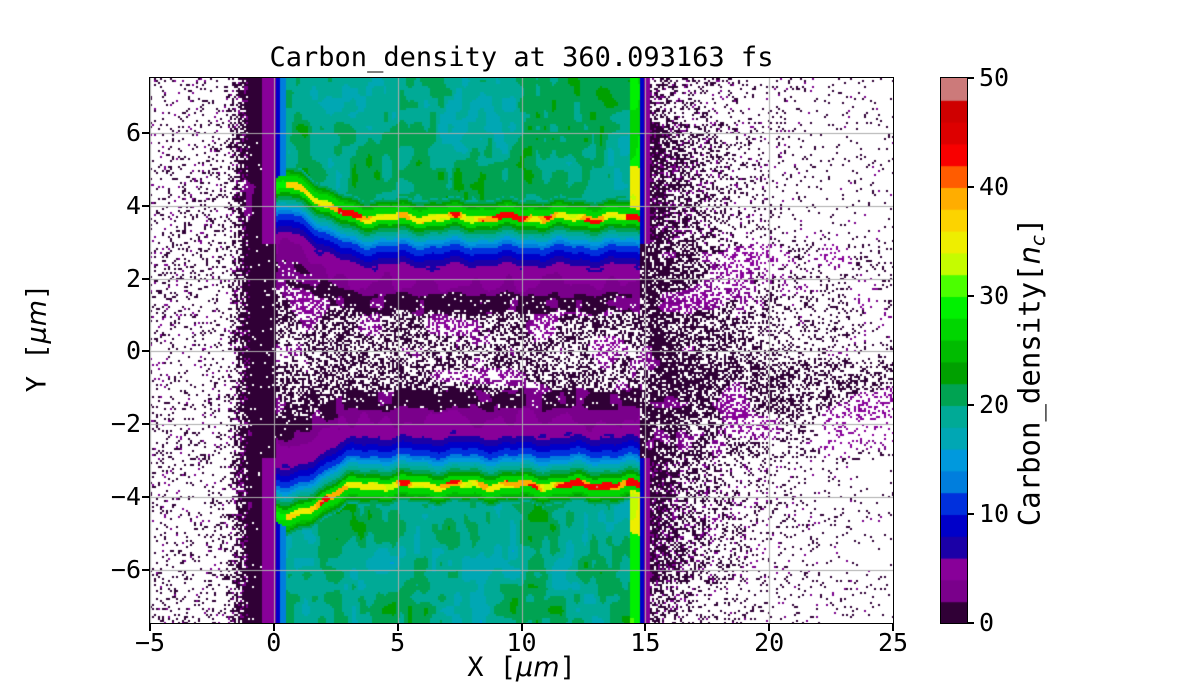 Image resolution: width=1200 pixels, height=700 pixels. Describe the element at coordinates (954, 350) in the screenshot. I see `colorbar-canvas` at that location.